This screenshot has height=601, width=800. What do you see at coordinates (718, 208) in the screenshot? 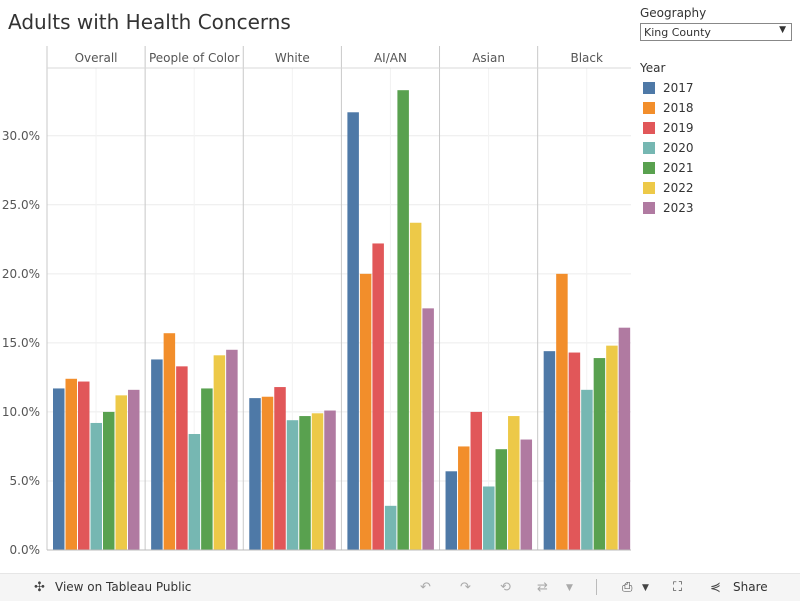
I see `legend-item: 2023` at bounding box center [718, 208].